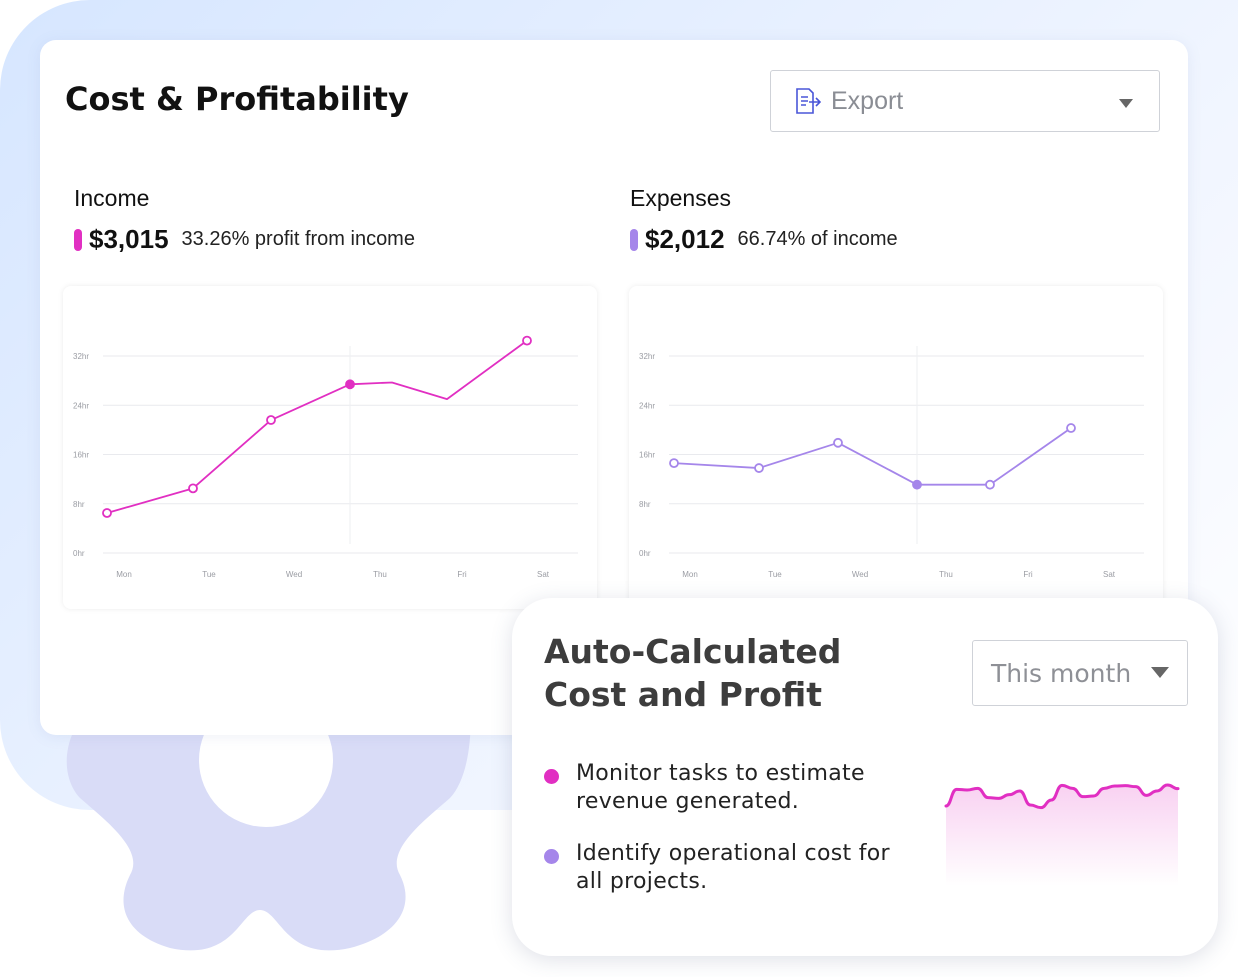 The height and width of the screenshot is (977, 1238). What do you see at coordinates (298, 239) in the screenshot?
I see `income-description: 33.26% profit from income` at bounding box center [298, 239].